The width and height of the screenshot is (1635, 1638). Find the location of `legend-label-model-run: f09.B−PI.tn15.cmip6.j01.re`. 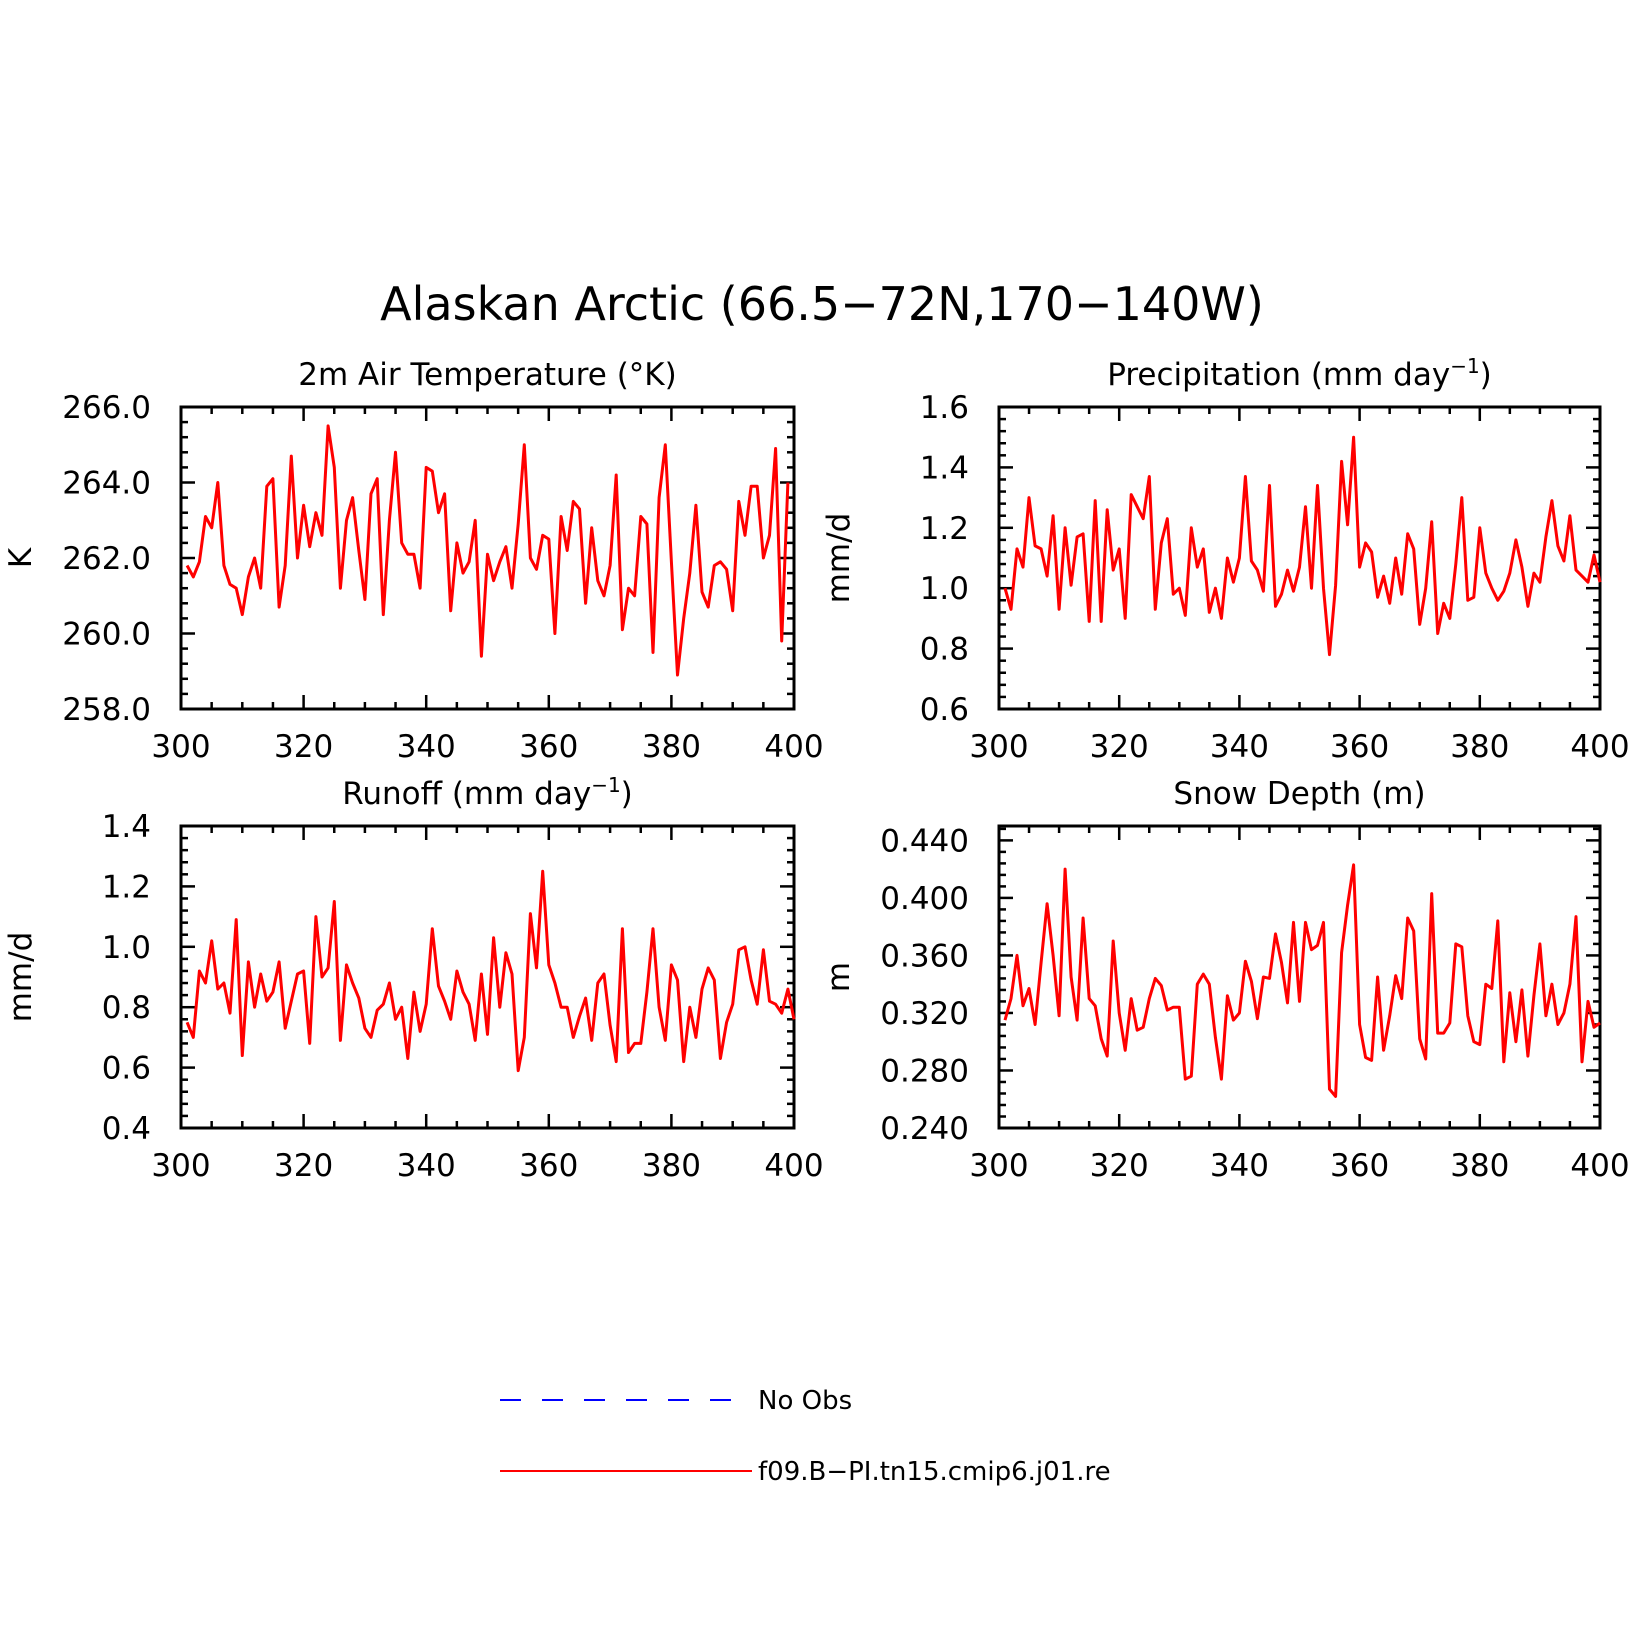

legend-label-model-run: f09.B−PI.tn15.cmip6.j01.re is located at coordinates (934, 1472).